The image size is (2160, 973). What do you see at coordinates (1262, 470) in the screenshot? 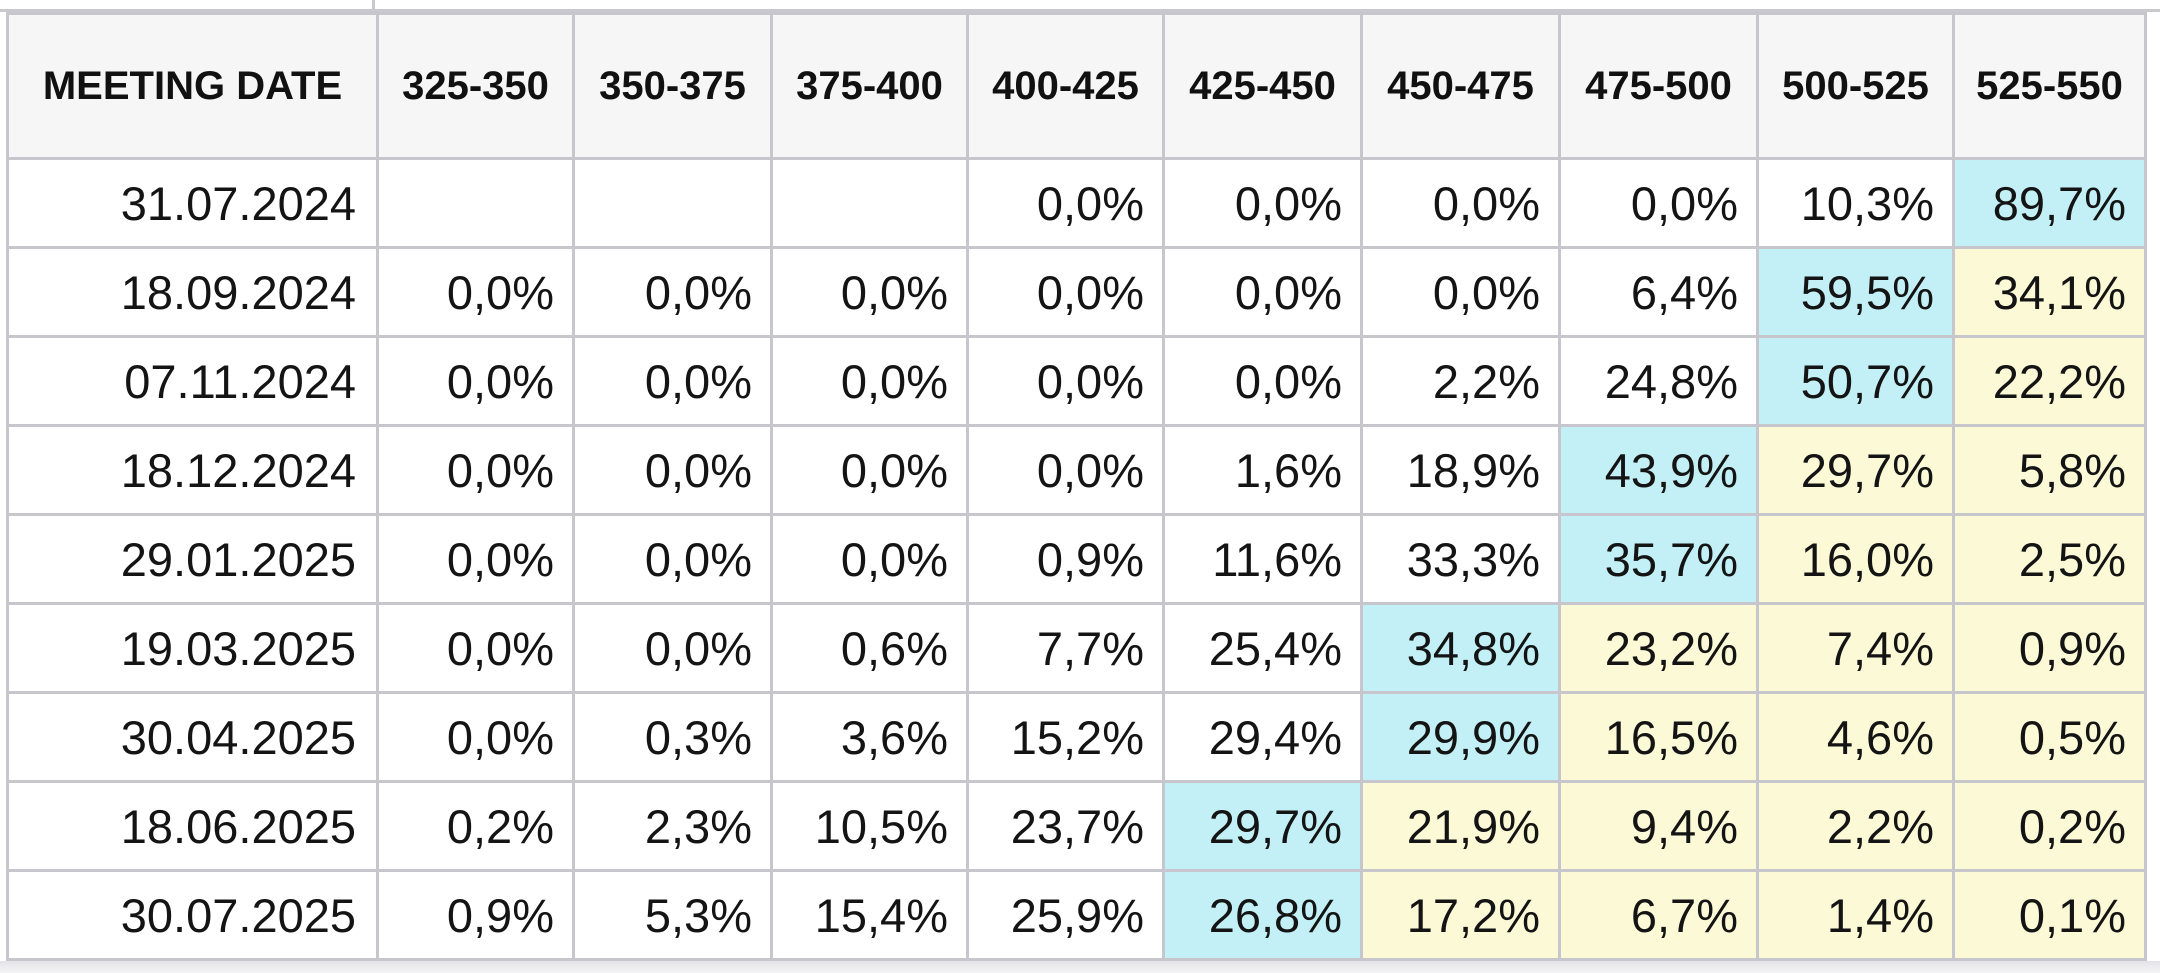
I see `probability-cell: 1,6%` at bounding box center [1262, 470].